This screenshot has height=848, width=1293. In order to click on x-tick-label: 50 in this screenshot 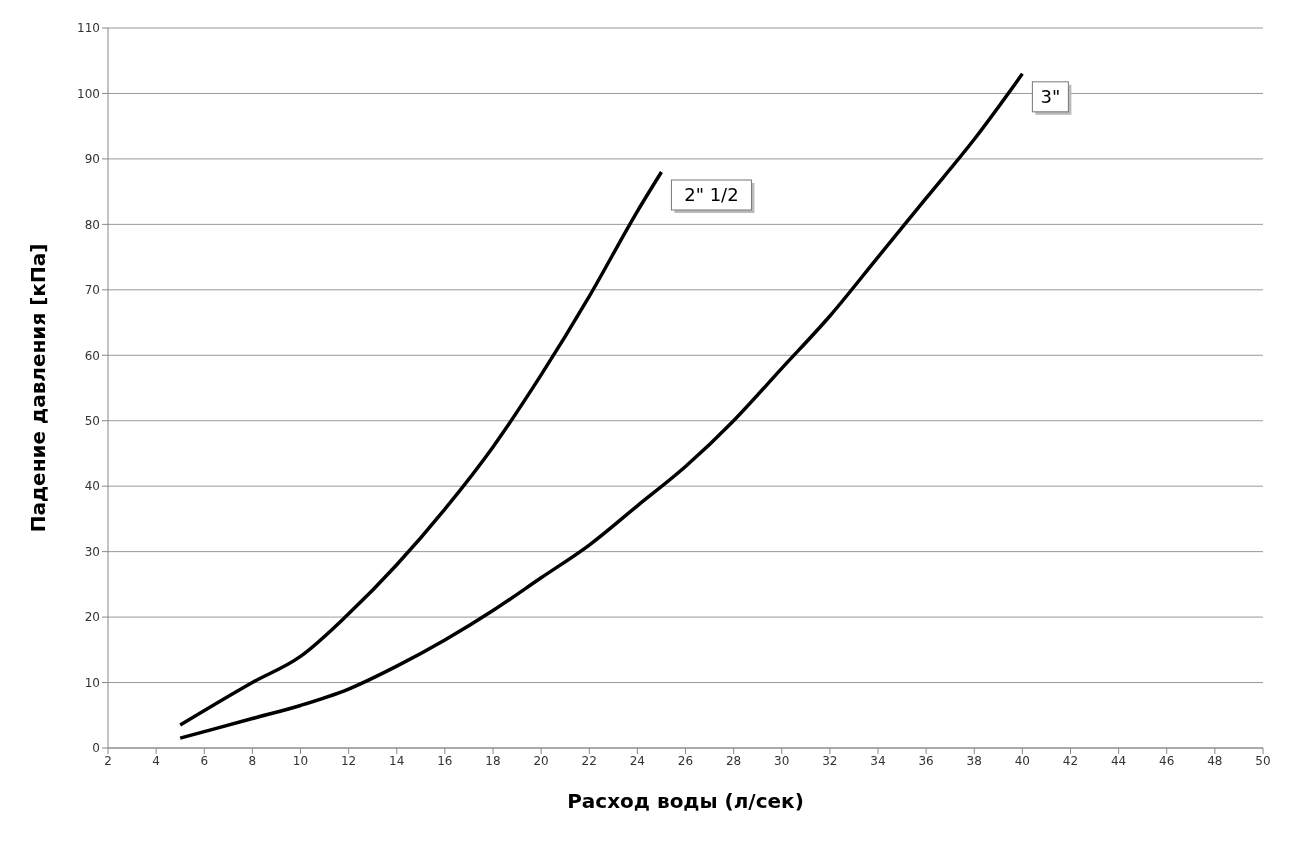, I will do `click(1263, 760)`.